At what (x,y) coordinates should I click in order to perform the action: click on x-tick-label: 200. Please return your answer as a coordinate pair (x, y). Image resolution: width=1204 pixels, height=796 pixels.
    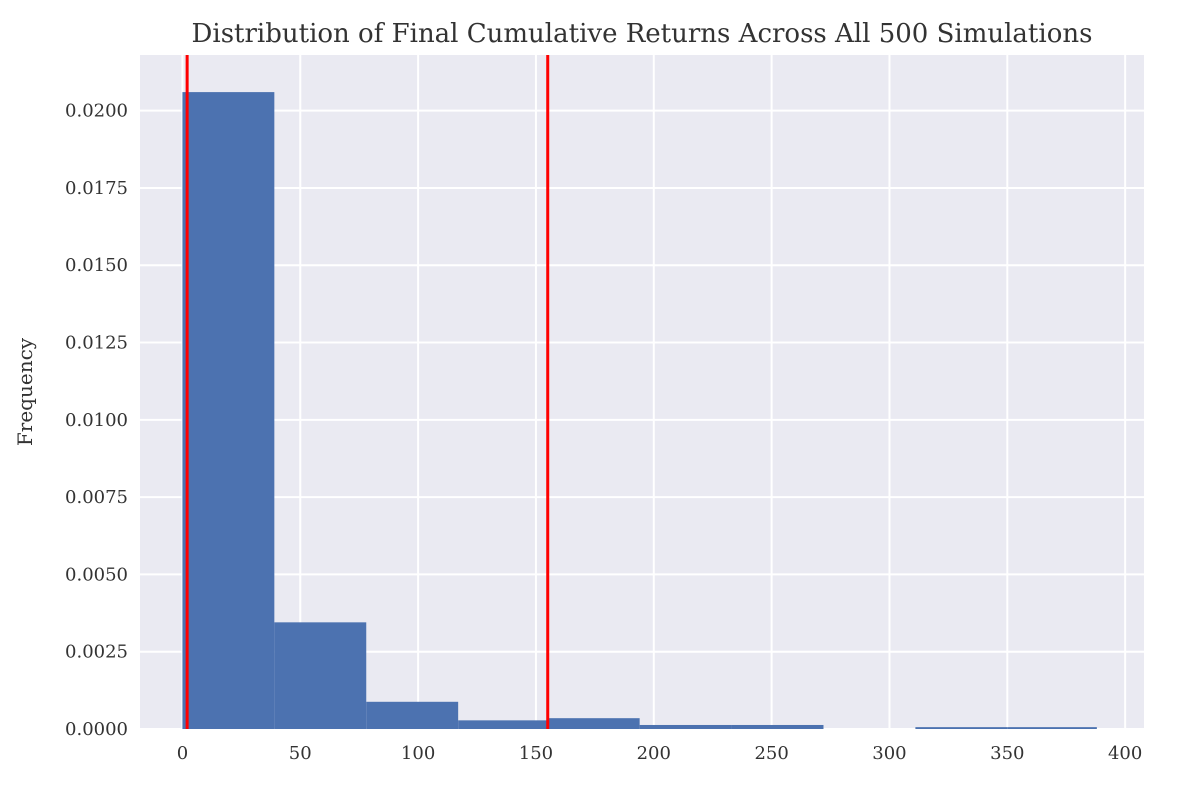
    Looking at the image, I should click on (654, 753).